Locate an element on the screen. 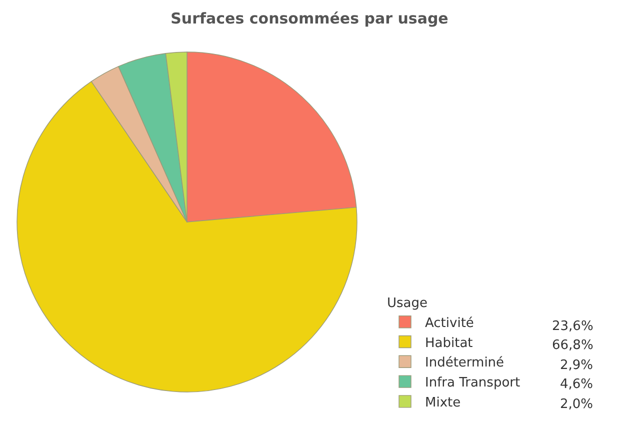 Image resolution: width=619 pixels, height=433 pixels. data-label: 2,0% is located at coordinates (577, 404).